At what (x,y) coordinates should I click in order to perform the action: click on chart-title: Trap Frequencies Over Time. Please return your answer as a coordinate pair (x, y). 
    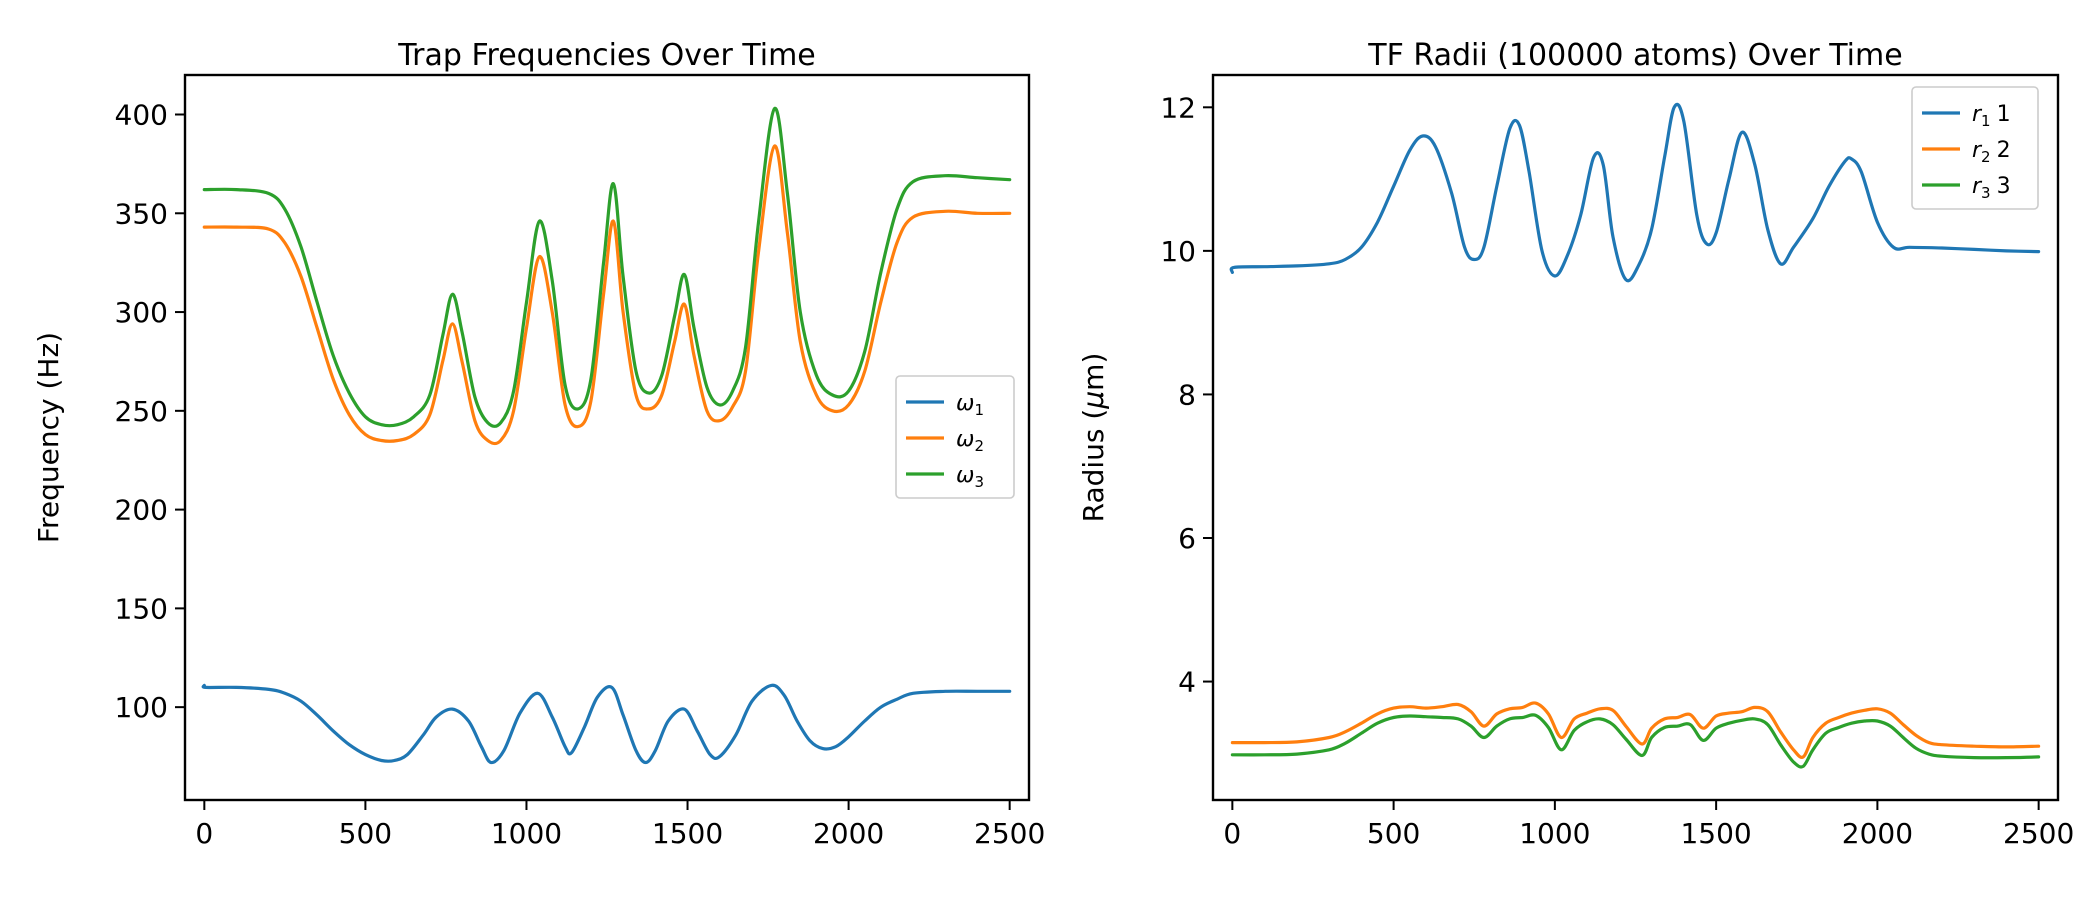
    Looking at the image, I should click on (606, 55).